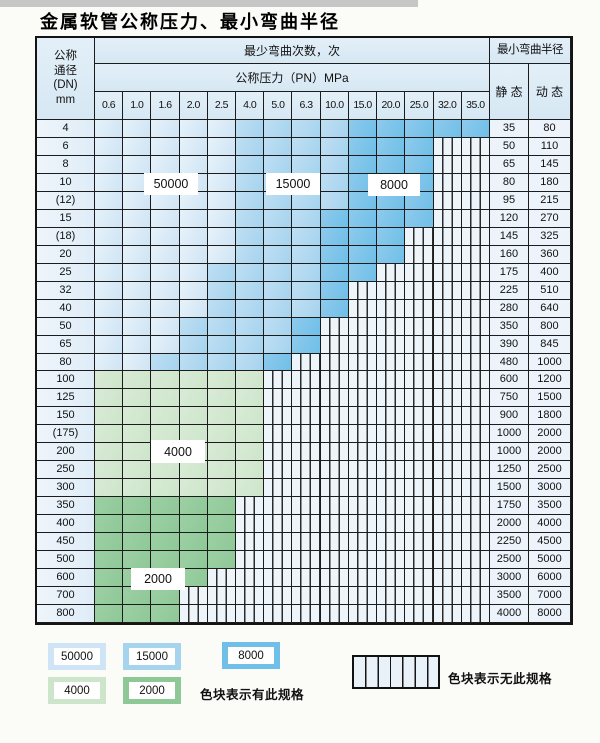 This screenshot has width=600, height=743. I want to click on static-radius-value: 1000, so click(509, 434).